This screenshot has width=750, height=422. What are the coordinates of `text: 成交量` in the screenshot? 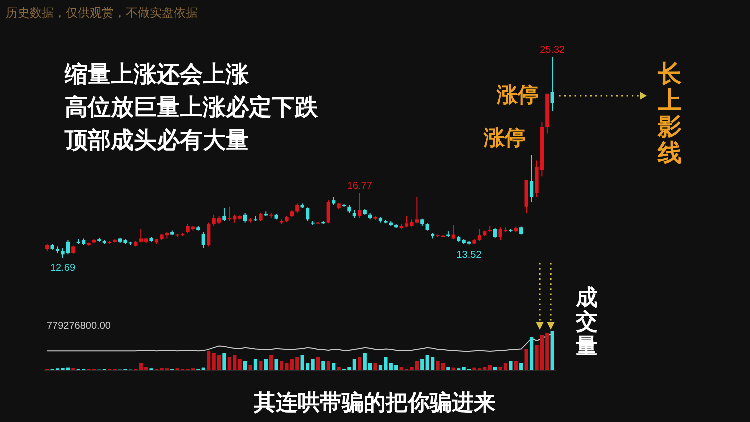 It's located at (586, 321).